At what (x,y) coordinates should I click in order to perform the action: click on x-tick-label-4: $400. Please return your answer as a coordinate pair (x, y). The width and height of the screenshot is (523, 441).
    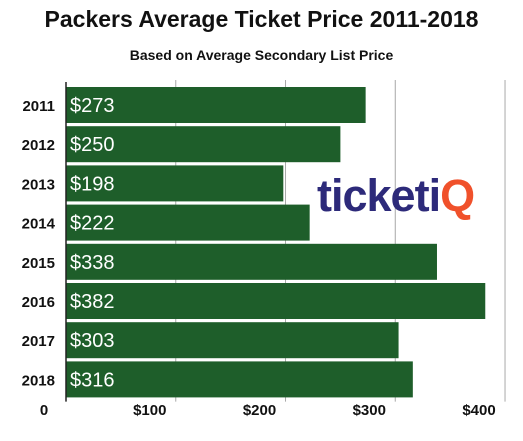
    Looking at the image, I should click on (478, 410).